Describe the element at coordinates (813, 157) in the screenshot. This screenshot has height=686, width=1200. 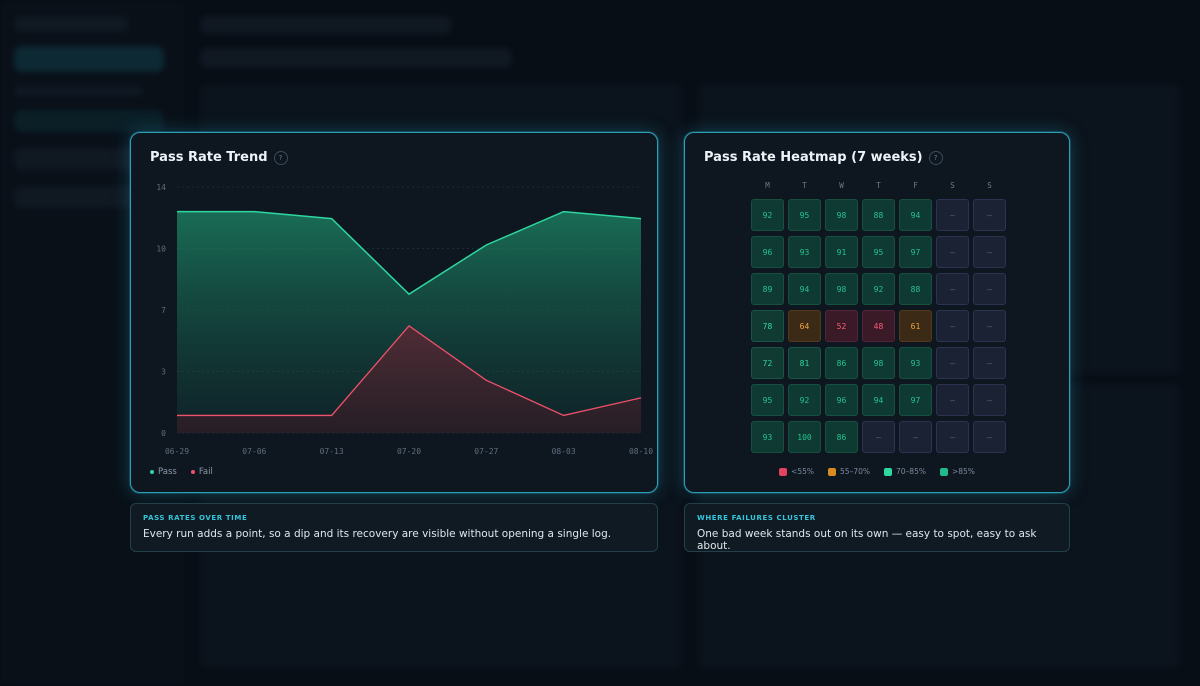
I see `heatmap-card-title: Pass Rate Heatmap (7 weeks)` at that location.